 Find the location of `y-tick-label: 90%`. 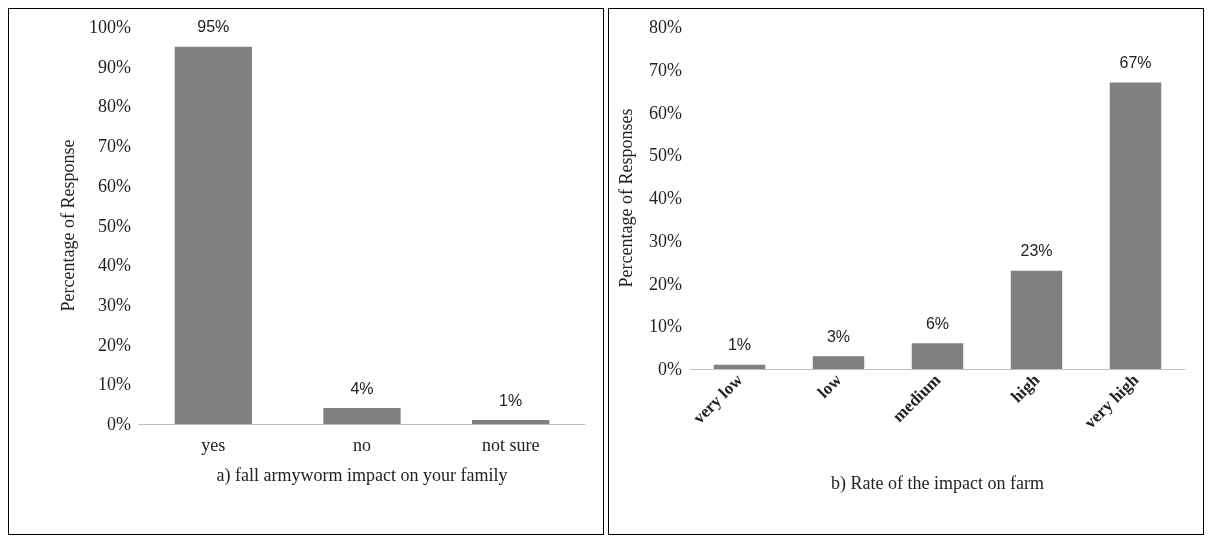

y-tick-label: 90% is located at coordinates (114, 66).